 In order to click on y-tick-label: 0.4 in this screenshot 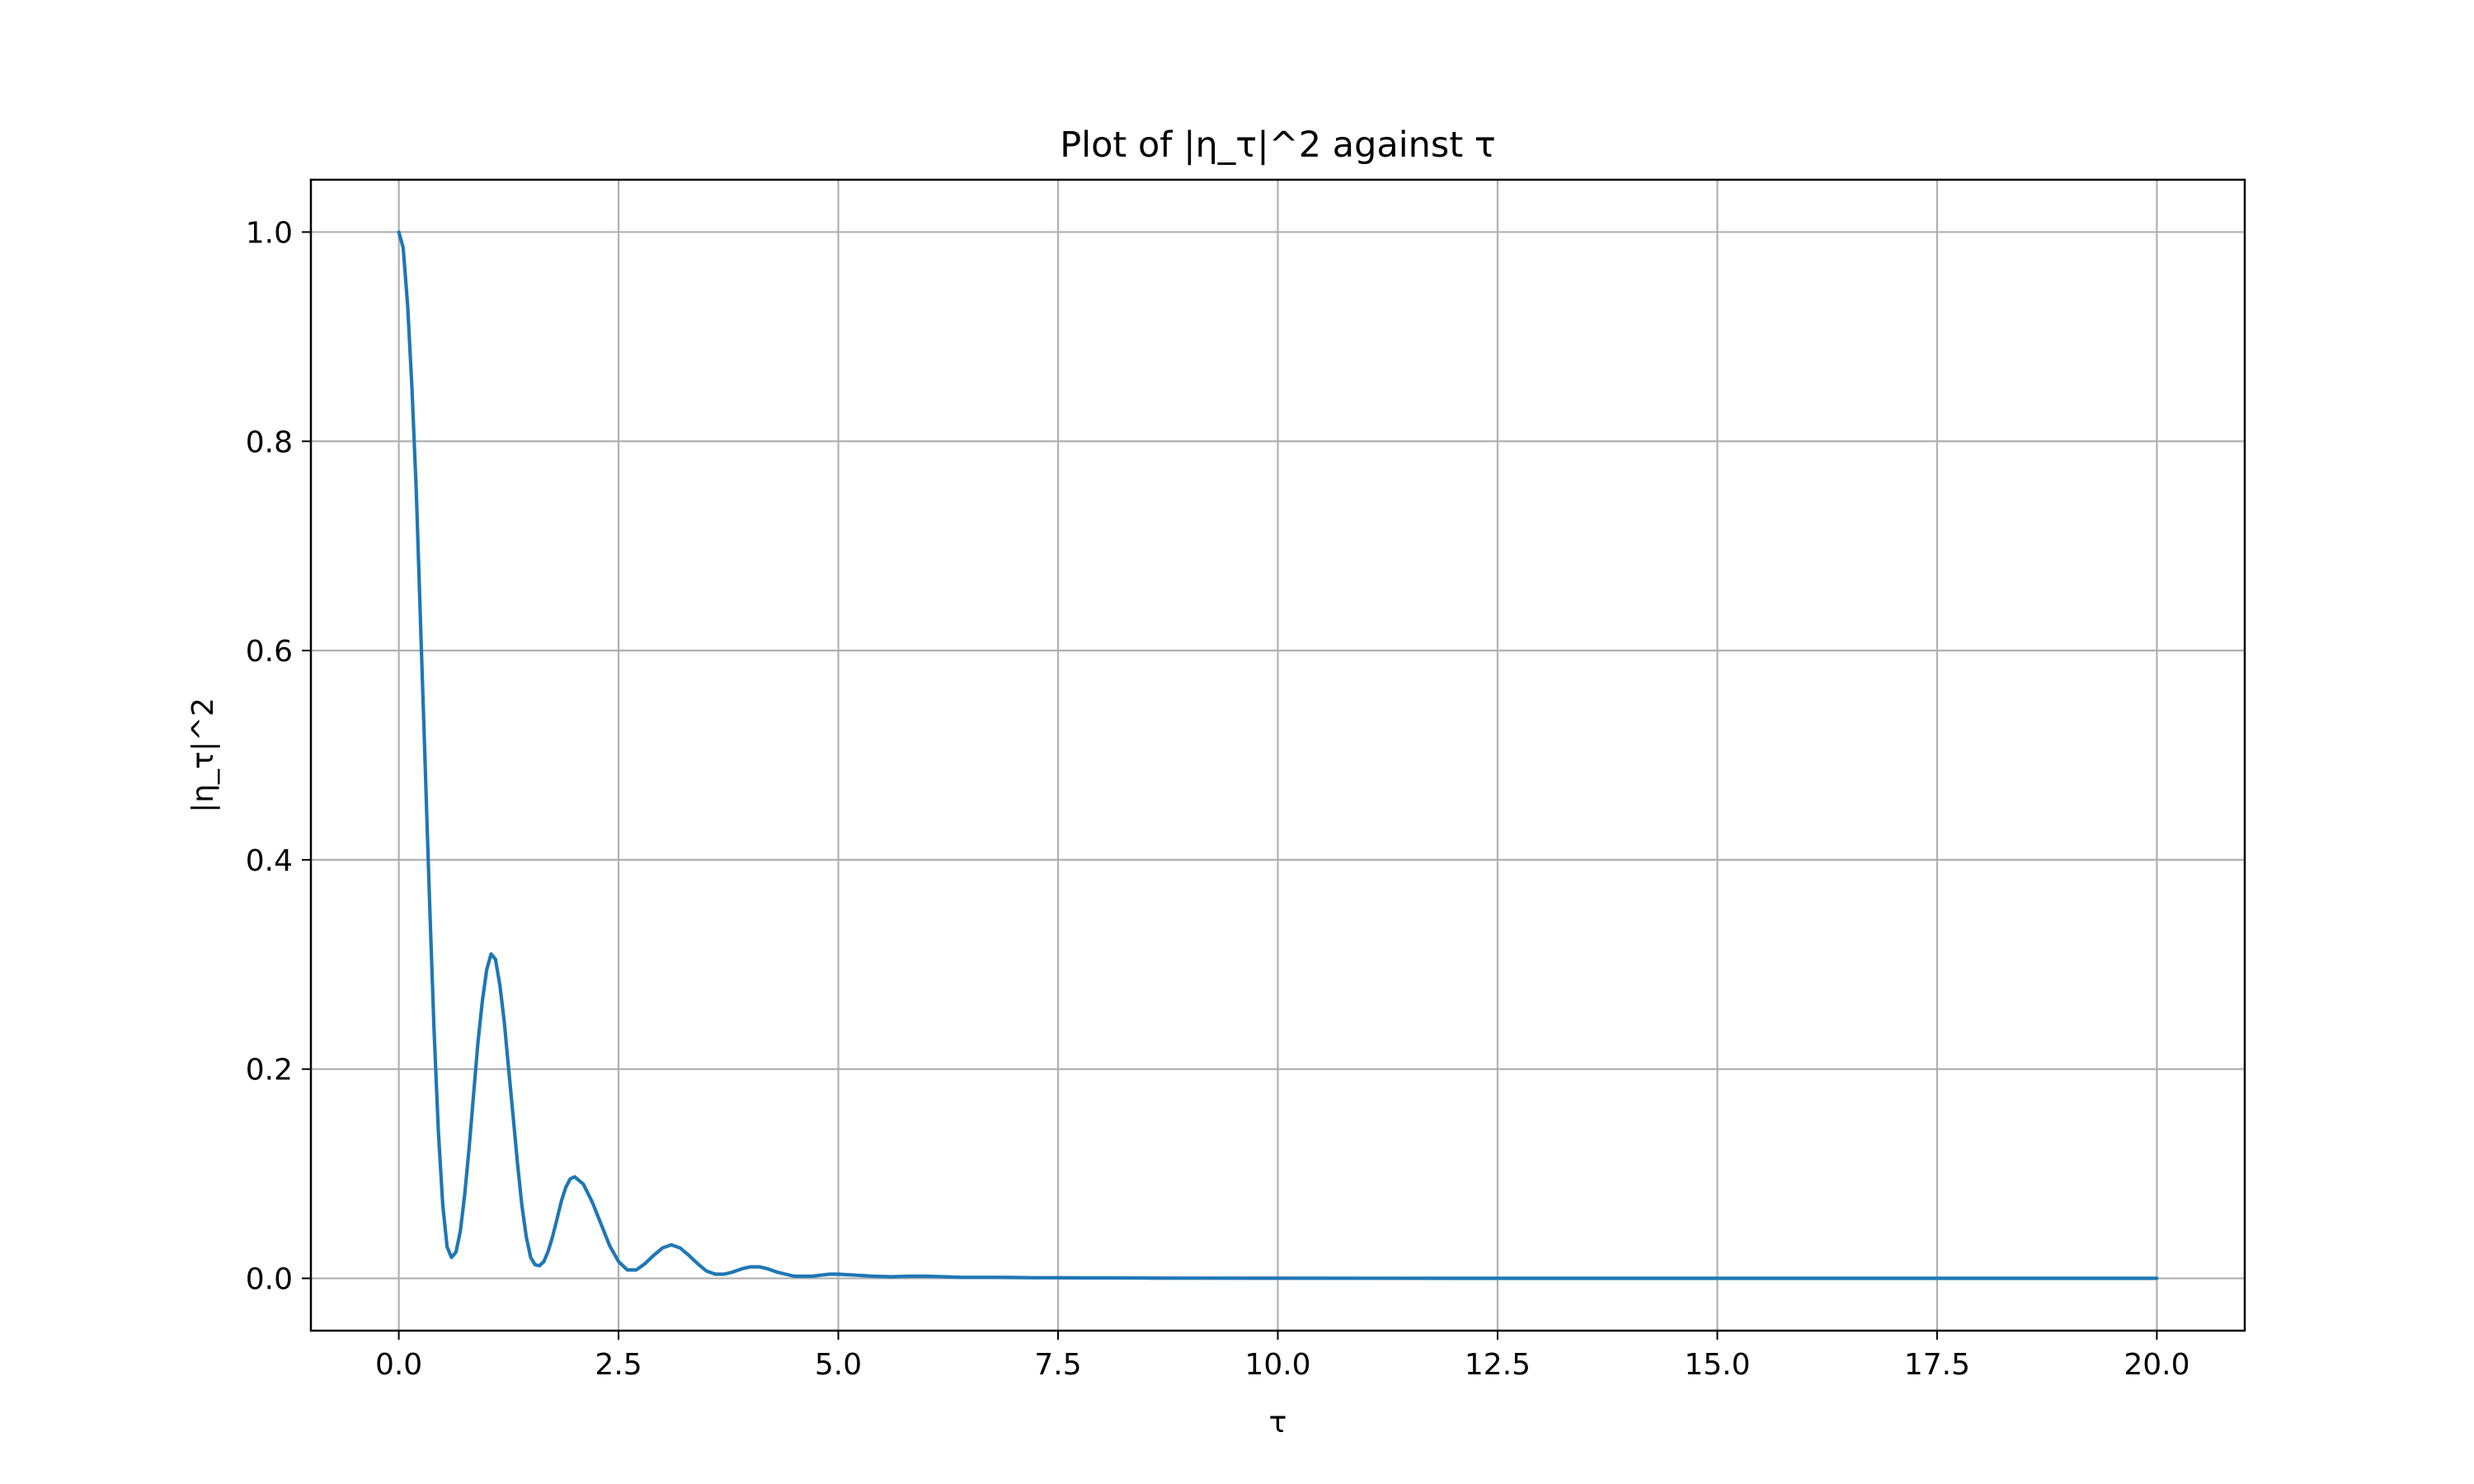, I will do `click(269, 861)`.